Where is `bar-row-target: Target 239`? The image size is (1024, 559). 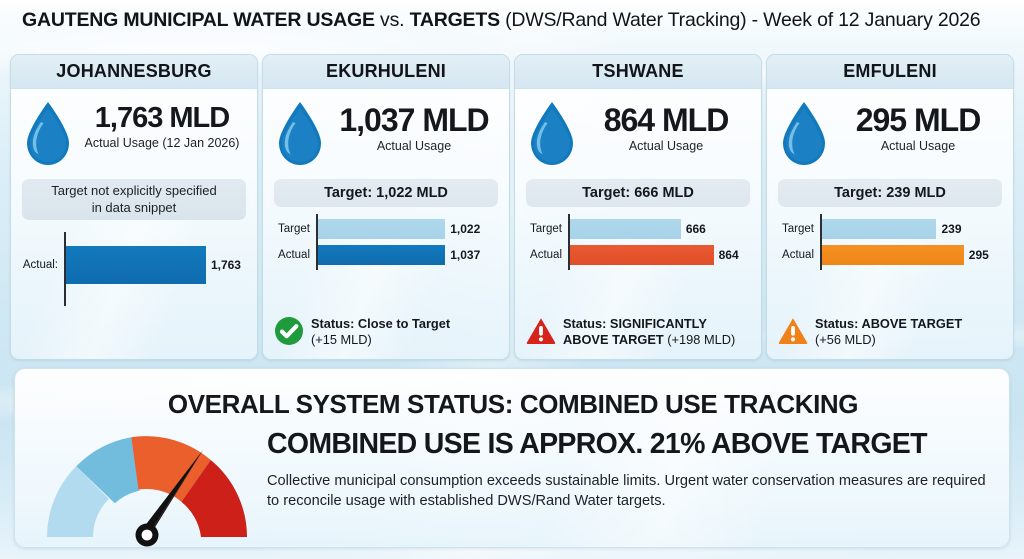 bar-row-target: Target 239 is located at coordinates (892, 229).